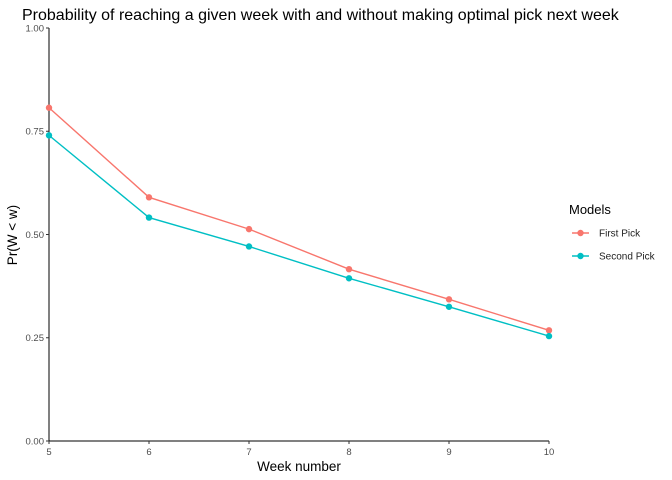  Describe the element at coordinates (35, 28) in the screenshot. I see `y-tick-label: 1.00` at that location.